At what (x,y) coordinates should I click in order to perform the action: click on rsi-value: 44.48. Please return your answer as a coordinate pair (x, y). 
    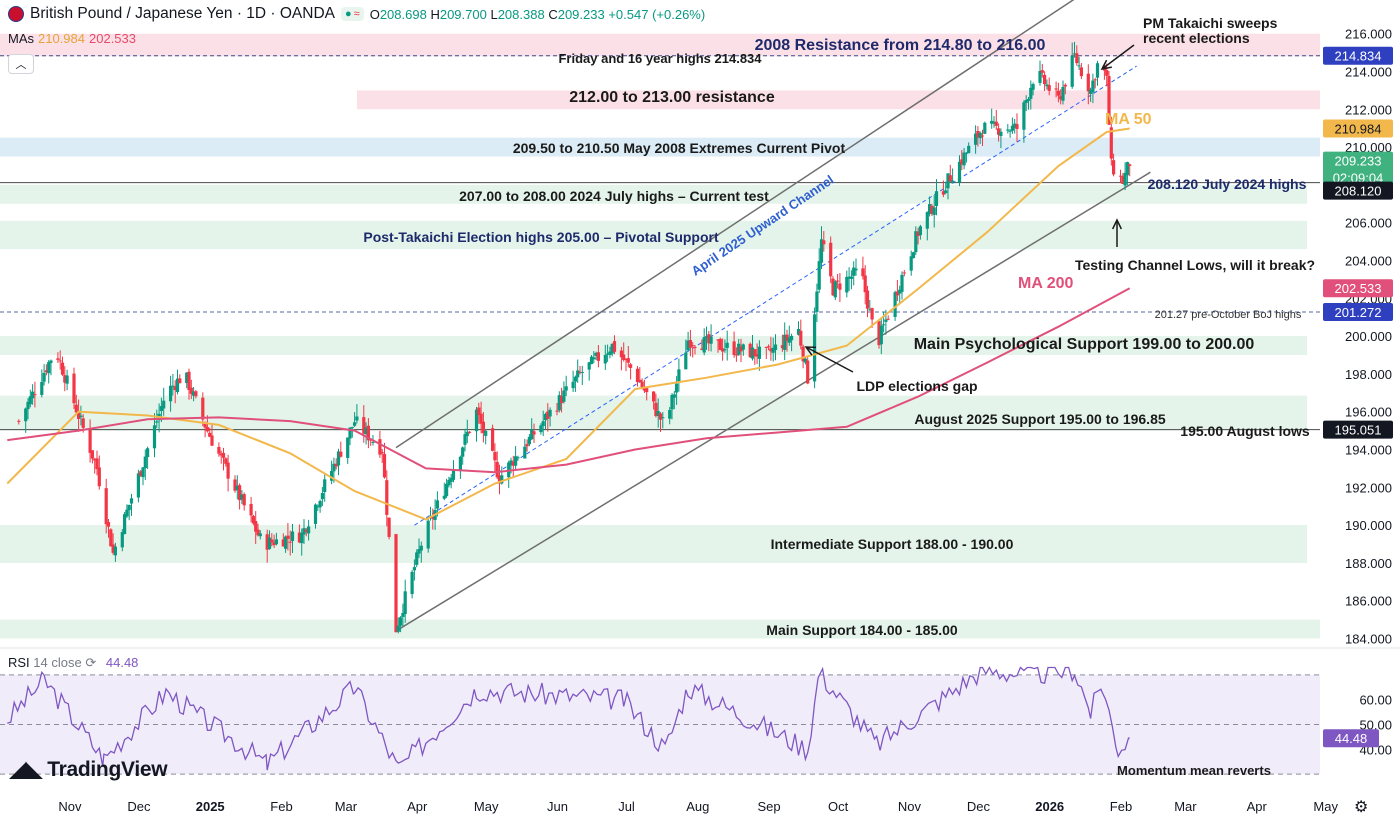
    Looking at the image, I should click on (122, 662).